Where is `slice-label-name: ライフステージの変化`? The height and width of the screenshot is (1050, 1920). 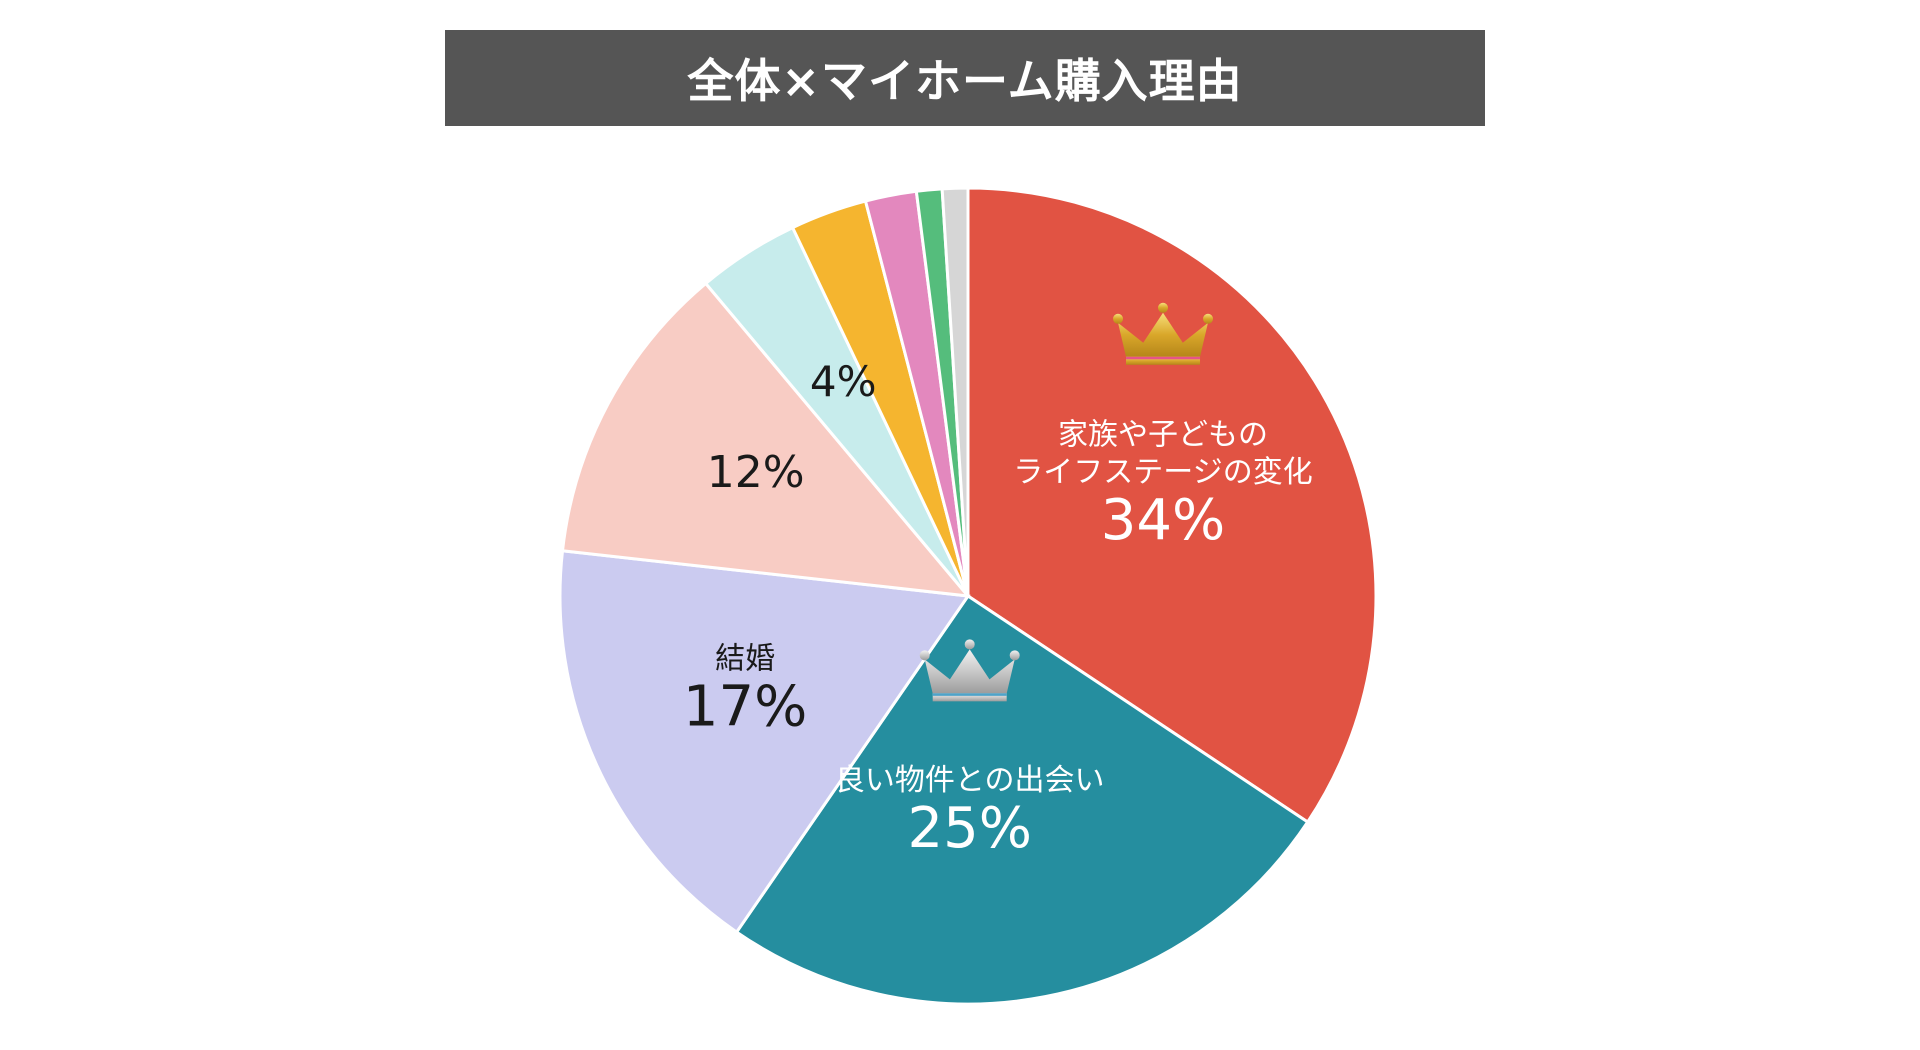 slice-label-name: ライフステージの変化 is located at coordinates (1162, 472).